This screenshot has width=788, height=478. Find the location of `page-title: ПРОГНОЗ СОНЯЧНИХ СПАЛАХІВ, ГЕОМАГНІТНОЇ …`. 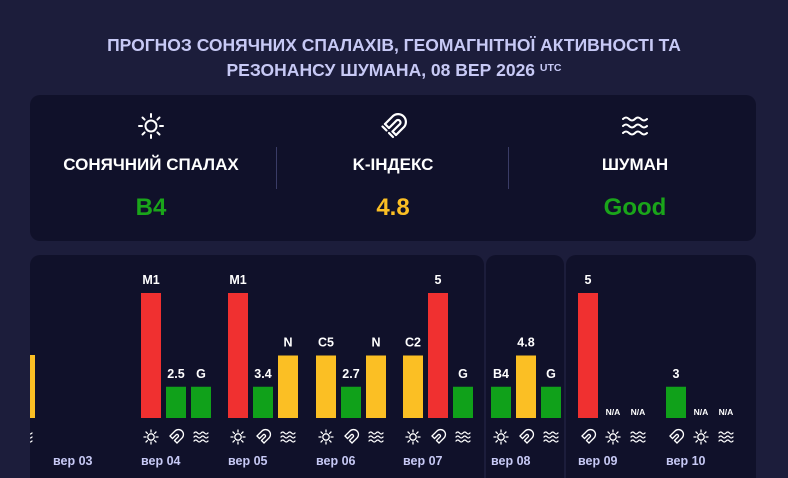

page-title: ПРОГНОЗ СОНЯЧНИХ СПАЛАХІВ, ГЕОМАГНІТНОЇ … is located at coordinates (394, 58).